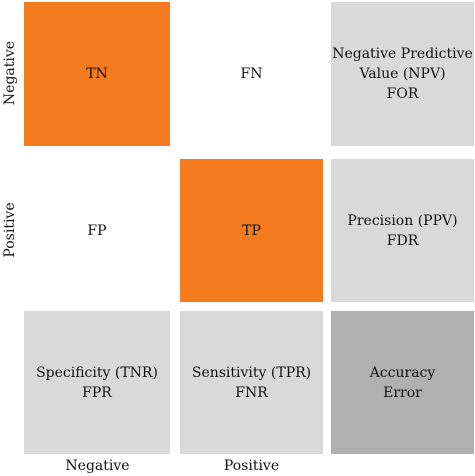  I want to click on fdr-label: FDR, so click(402, 240).